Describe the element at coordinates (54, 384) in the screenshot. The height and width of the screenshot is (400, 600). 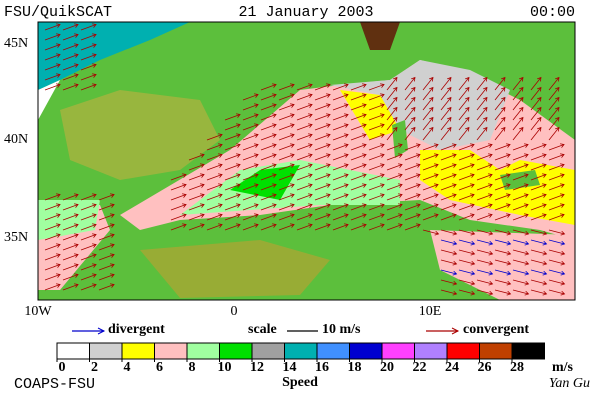
I see `footer-left: COAPS-FSU` at that location.